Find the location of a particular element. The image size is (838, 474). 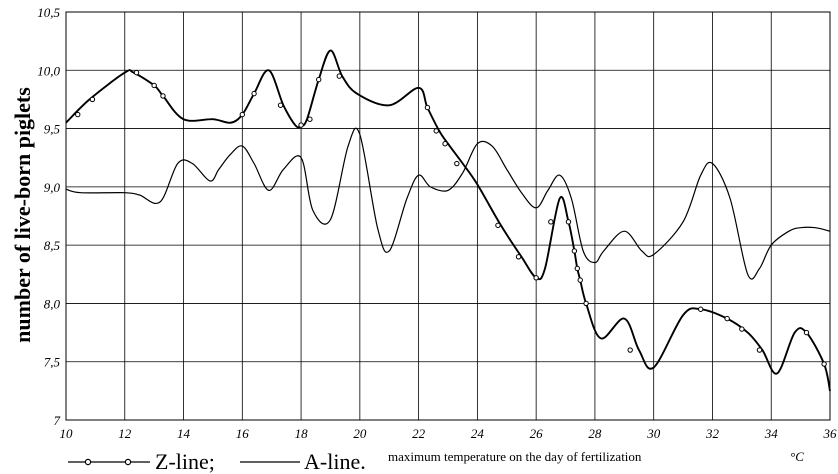

legend-label-a-line: A-line. is located at coordinates (335, 461).